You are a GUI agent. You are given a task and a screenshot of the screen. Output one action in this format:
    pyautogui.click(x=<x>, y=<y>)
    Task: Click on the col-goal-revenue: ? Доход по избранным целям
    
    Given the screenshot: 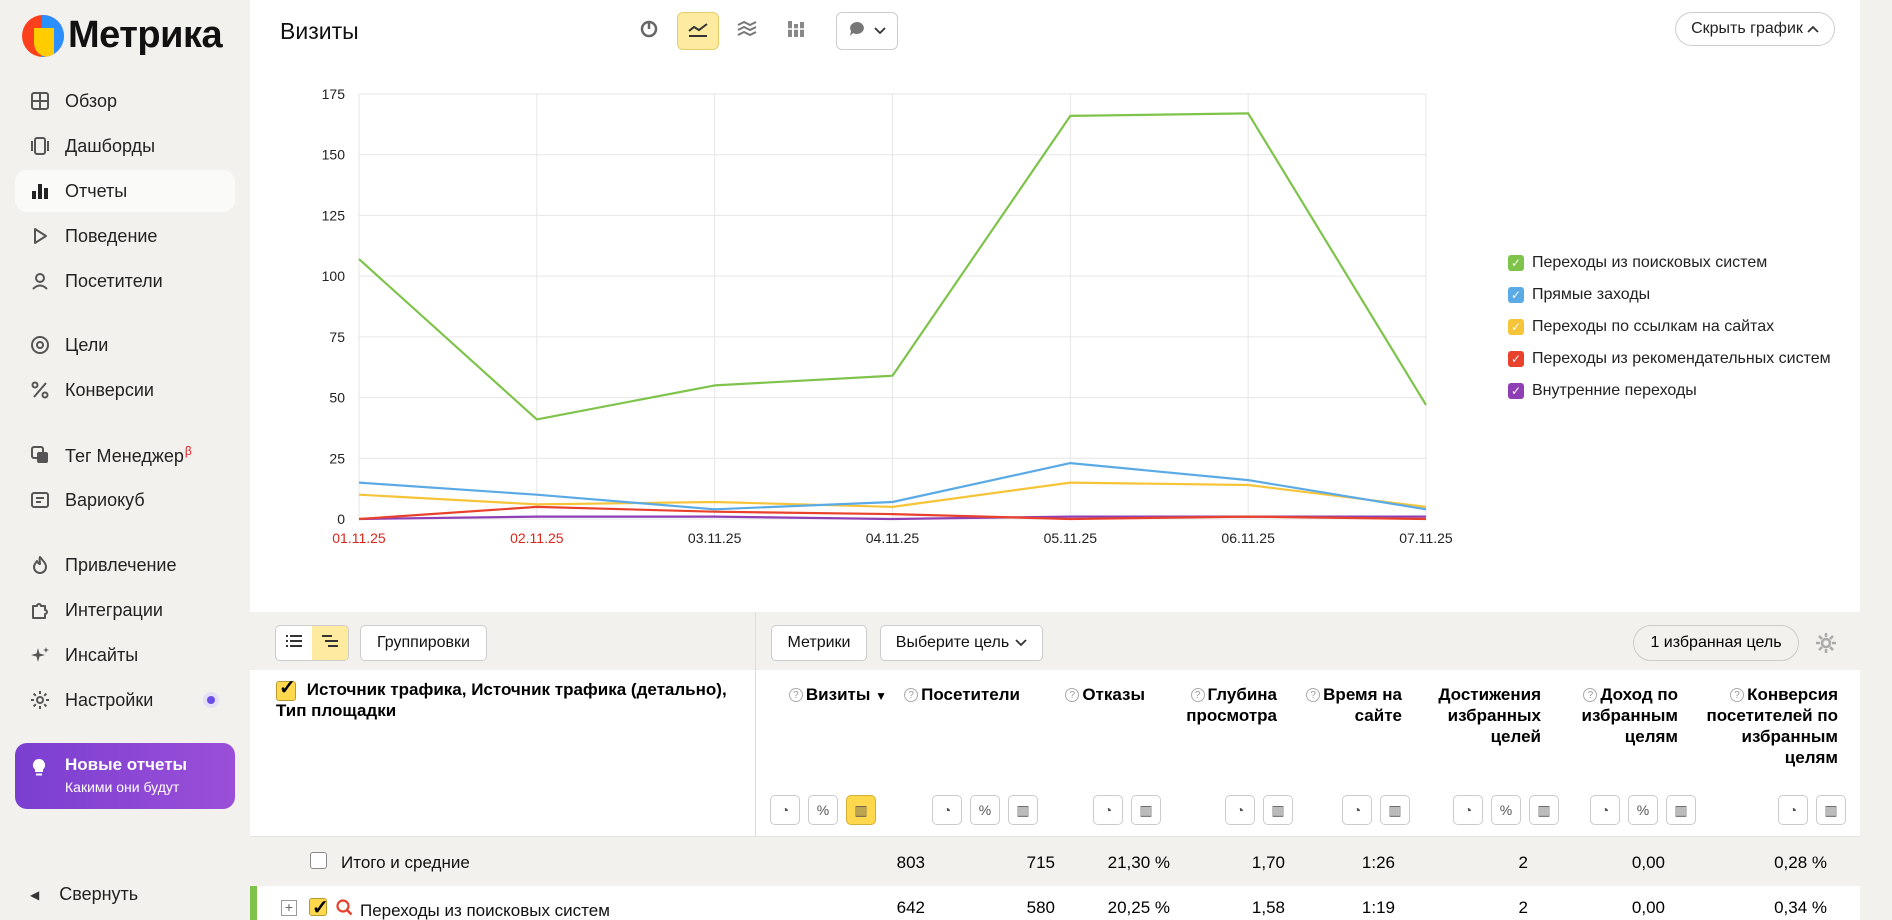 What is the action you would take?
    pyautogui.click(x=1614, y=715)
    